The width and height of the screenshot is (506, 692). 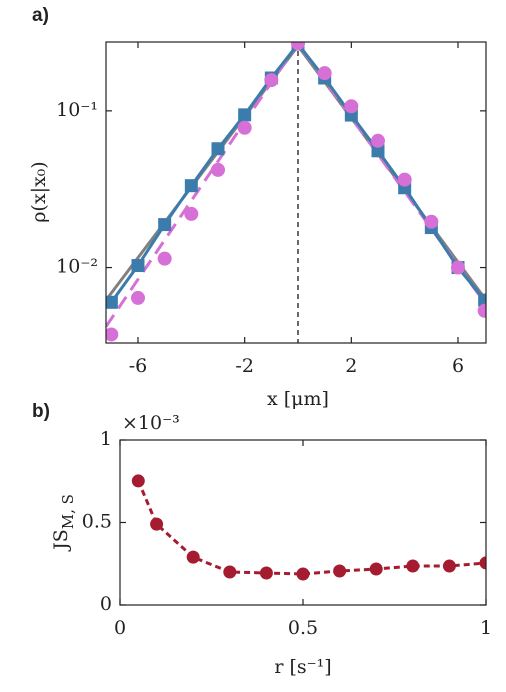 I want to click on x-tick-label: -2, so click(x=244, y=366).